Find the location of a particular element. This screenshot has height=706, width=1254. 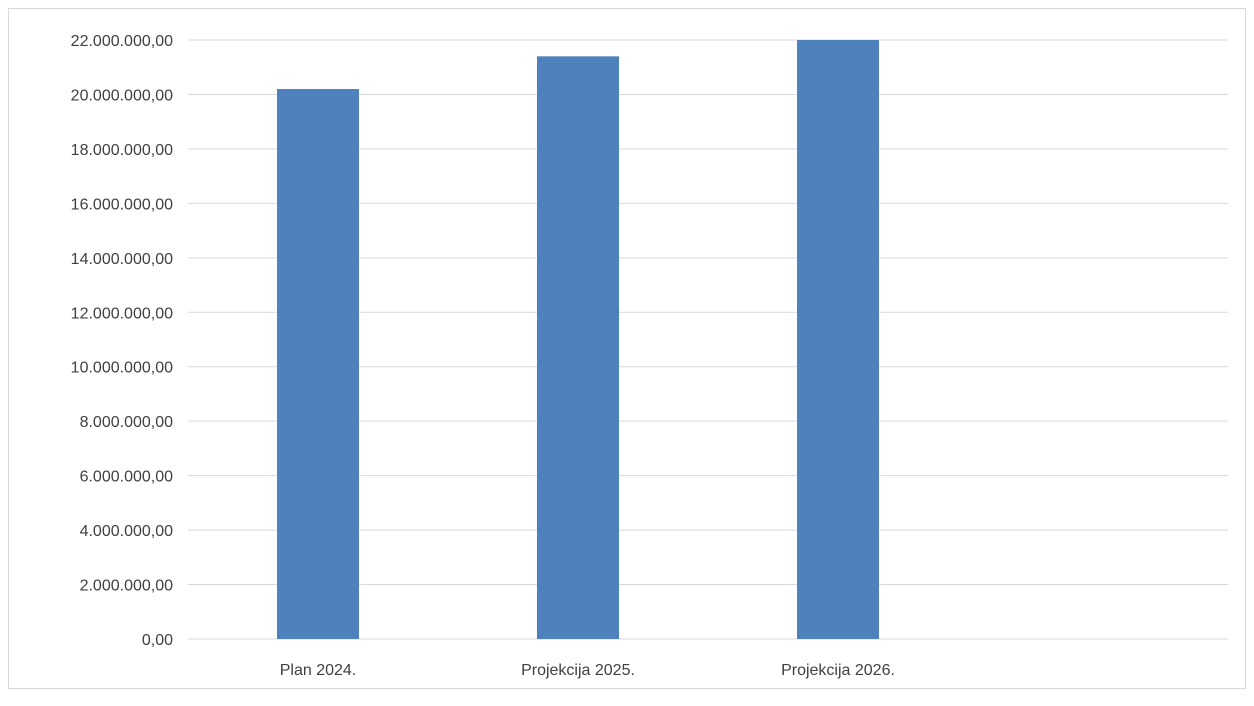

y-tick-label: 12.000.000,00 is located at coordinates (122, 313).